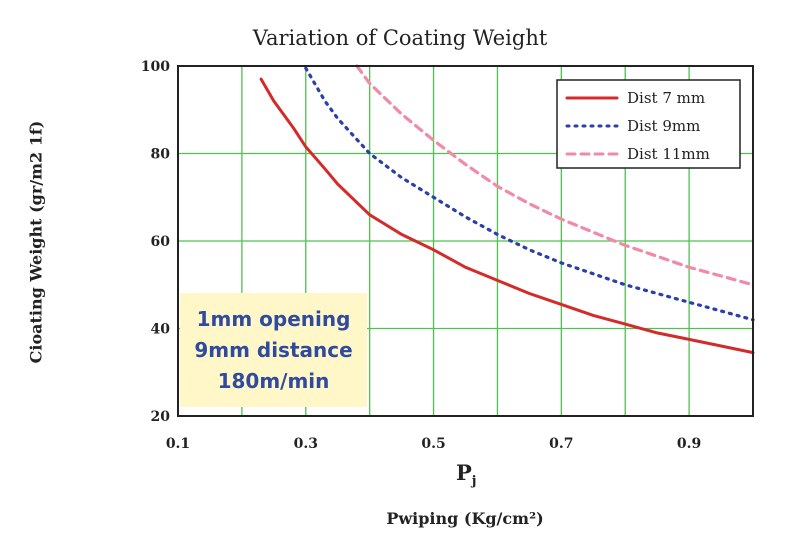 This screenshot has width=800, height=547. I want to click on legend-label-3: Dist 11mm, so click(668, 154).